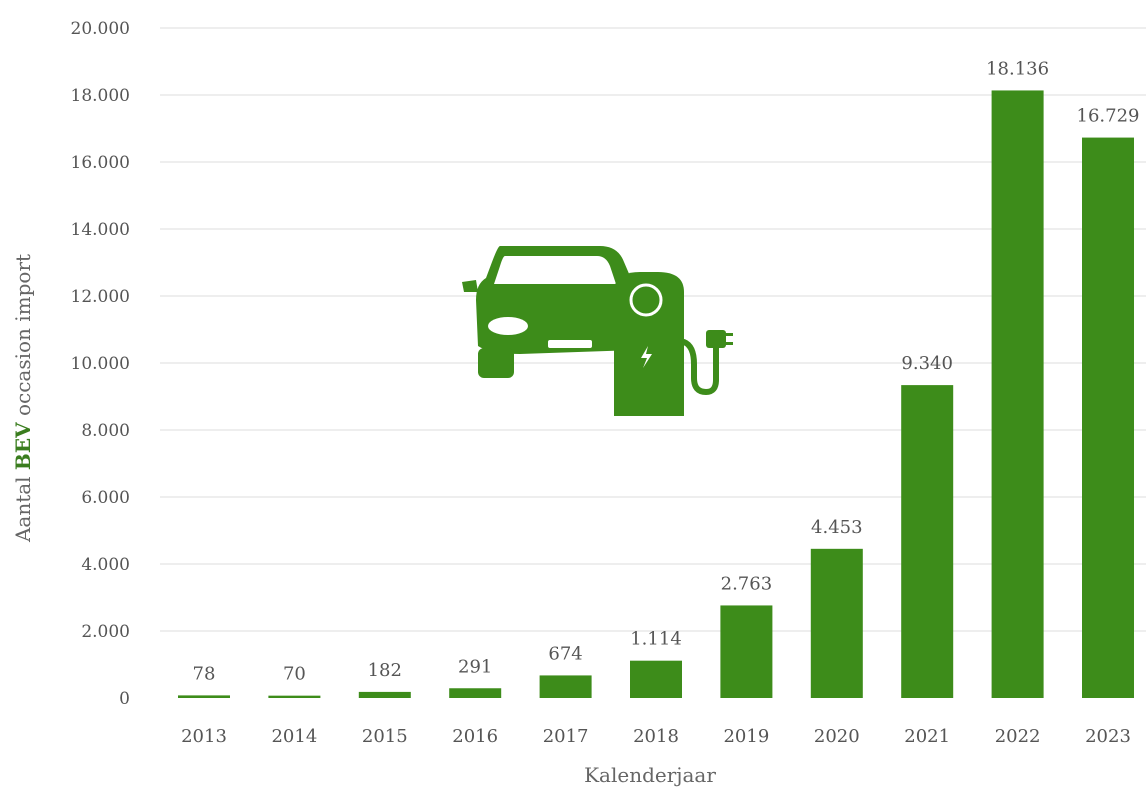  Describe the element at coordinates (105, 632) in the screenshot. I see `y-tick-label: 2.000` at that location.